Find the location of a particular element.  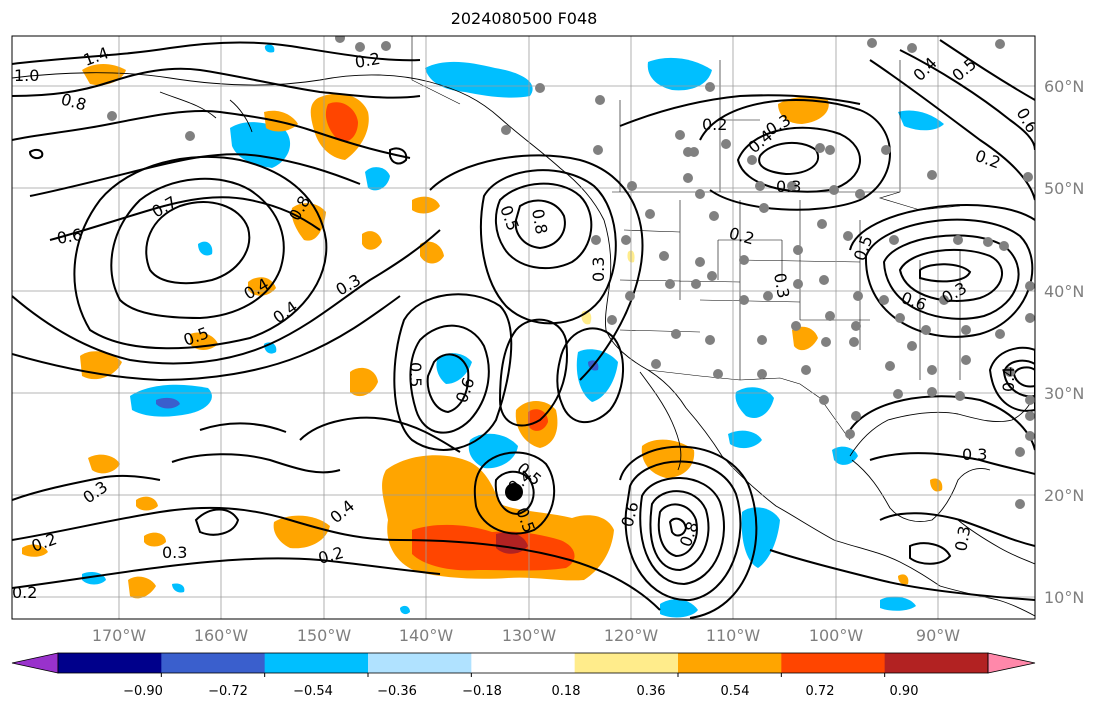

latitude-label: 30°N is located at coordinates (1064, 393).